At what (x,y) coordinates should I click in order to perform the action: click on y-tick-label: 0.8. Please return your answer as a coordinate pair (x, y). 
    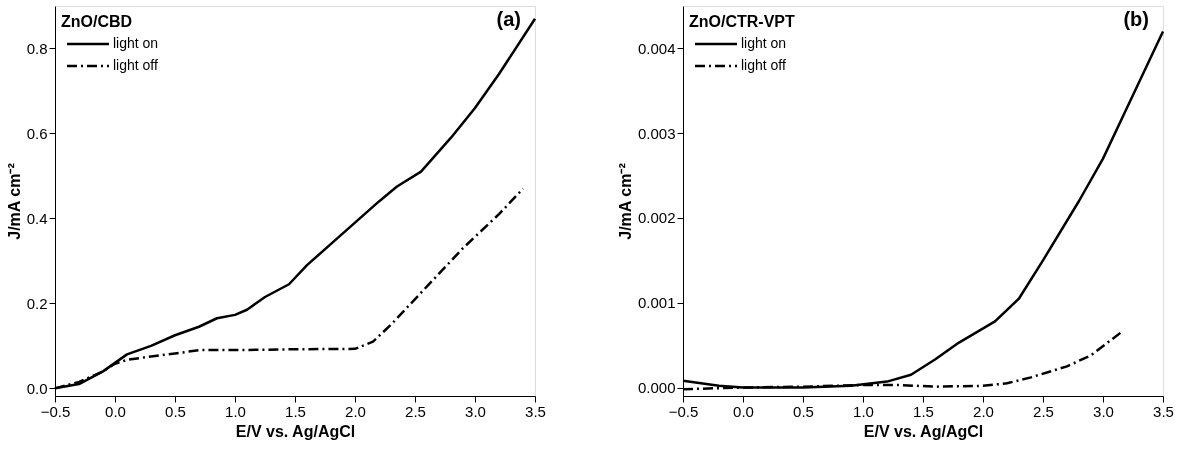
    Looking at the image, I should click on (37, 48).